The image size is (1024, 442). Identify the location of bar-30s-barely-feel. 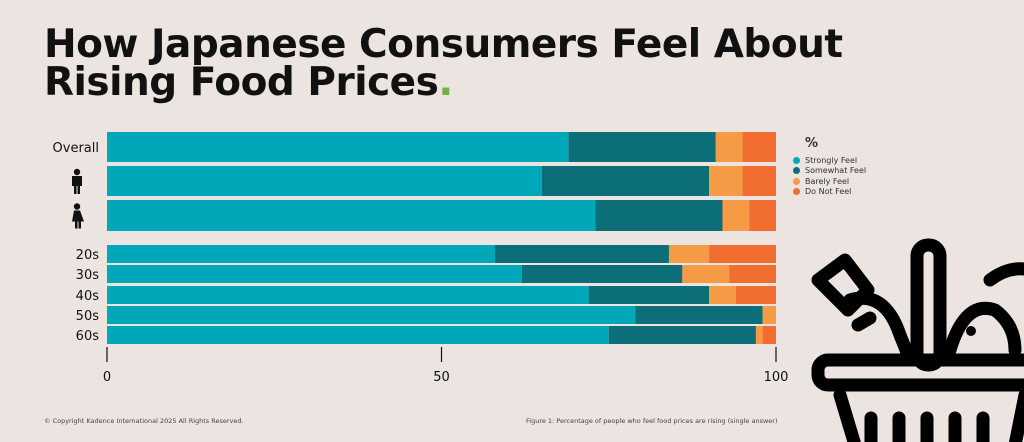
(706, 274).